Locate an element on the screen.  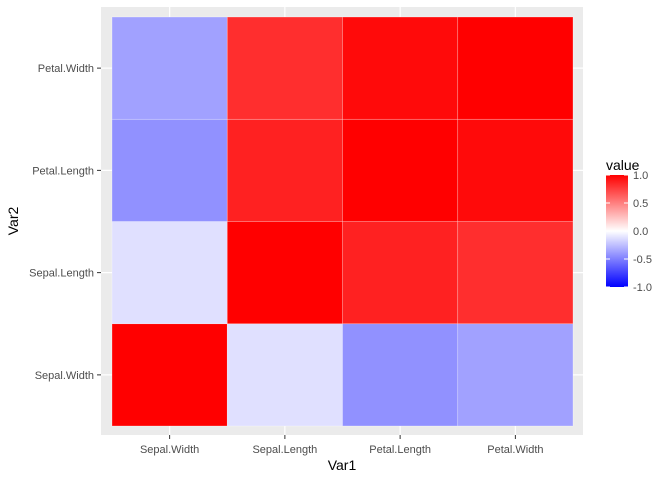
y-tick-label: Petal.Length is located at coordinates (63, 171).